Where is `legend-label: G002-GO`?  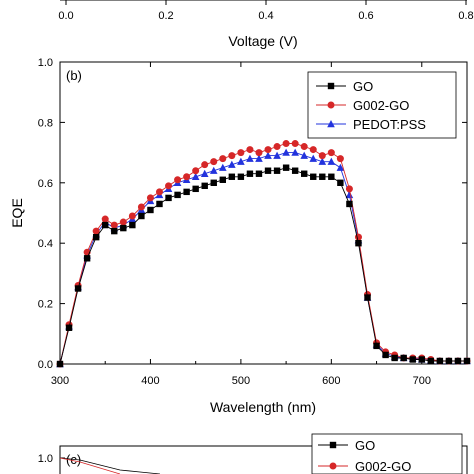 legend-label: G002-GO is located at coordinates (381, 105).